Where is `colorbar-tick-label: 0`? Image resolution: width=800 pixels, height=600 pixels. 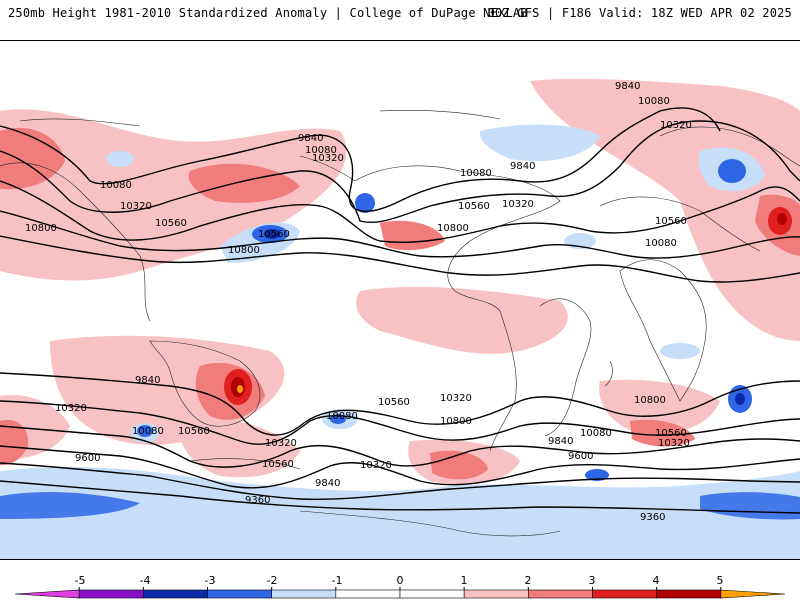 colorbar-tick-label: 0 is located at coordinates (400, 580).